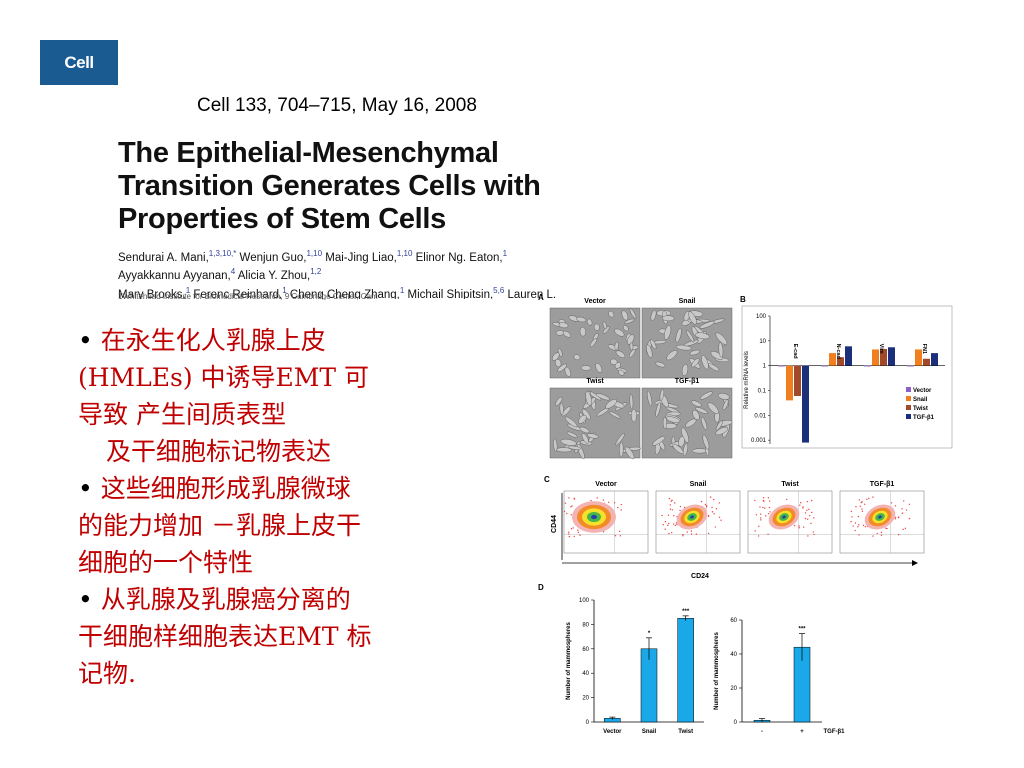 The image size is (1024, 768). Describe the element at coordinates (79, 62) in the screenshot. I see `journal-logo: Cell` at that location.